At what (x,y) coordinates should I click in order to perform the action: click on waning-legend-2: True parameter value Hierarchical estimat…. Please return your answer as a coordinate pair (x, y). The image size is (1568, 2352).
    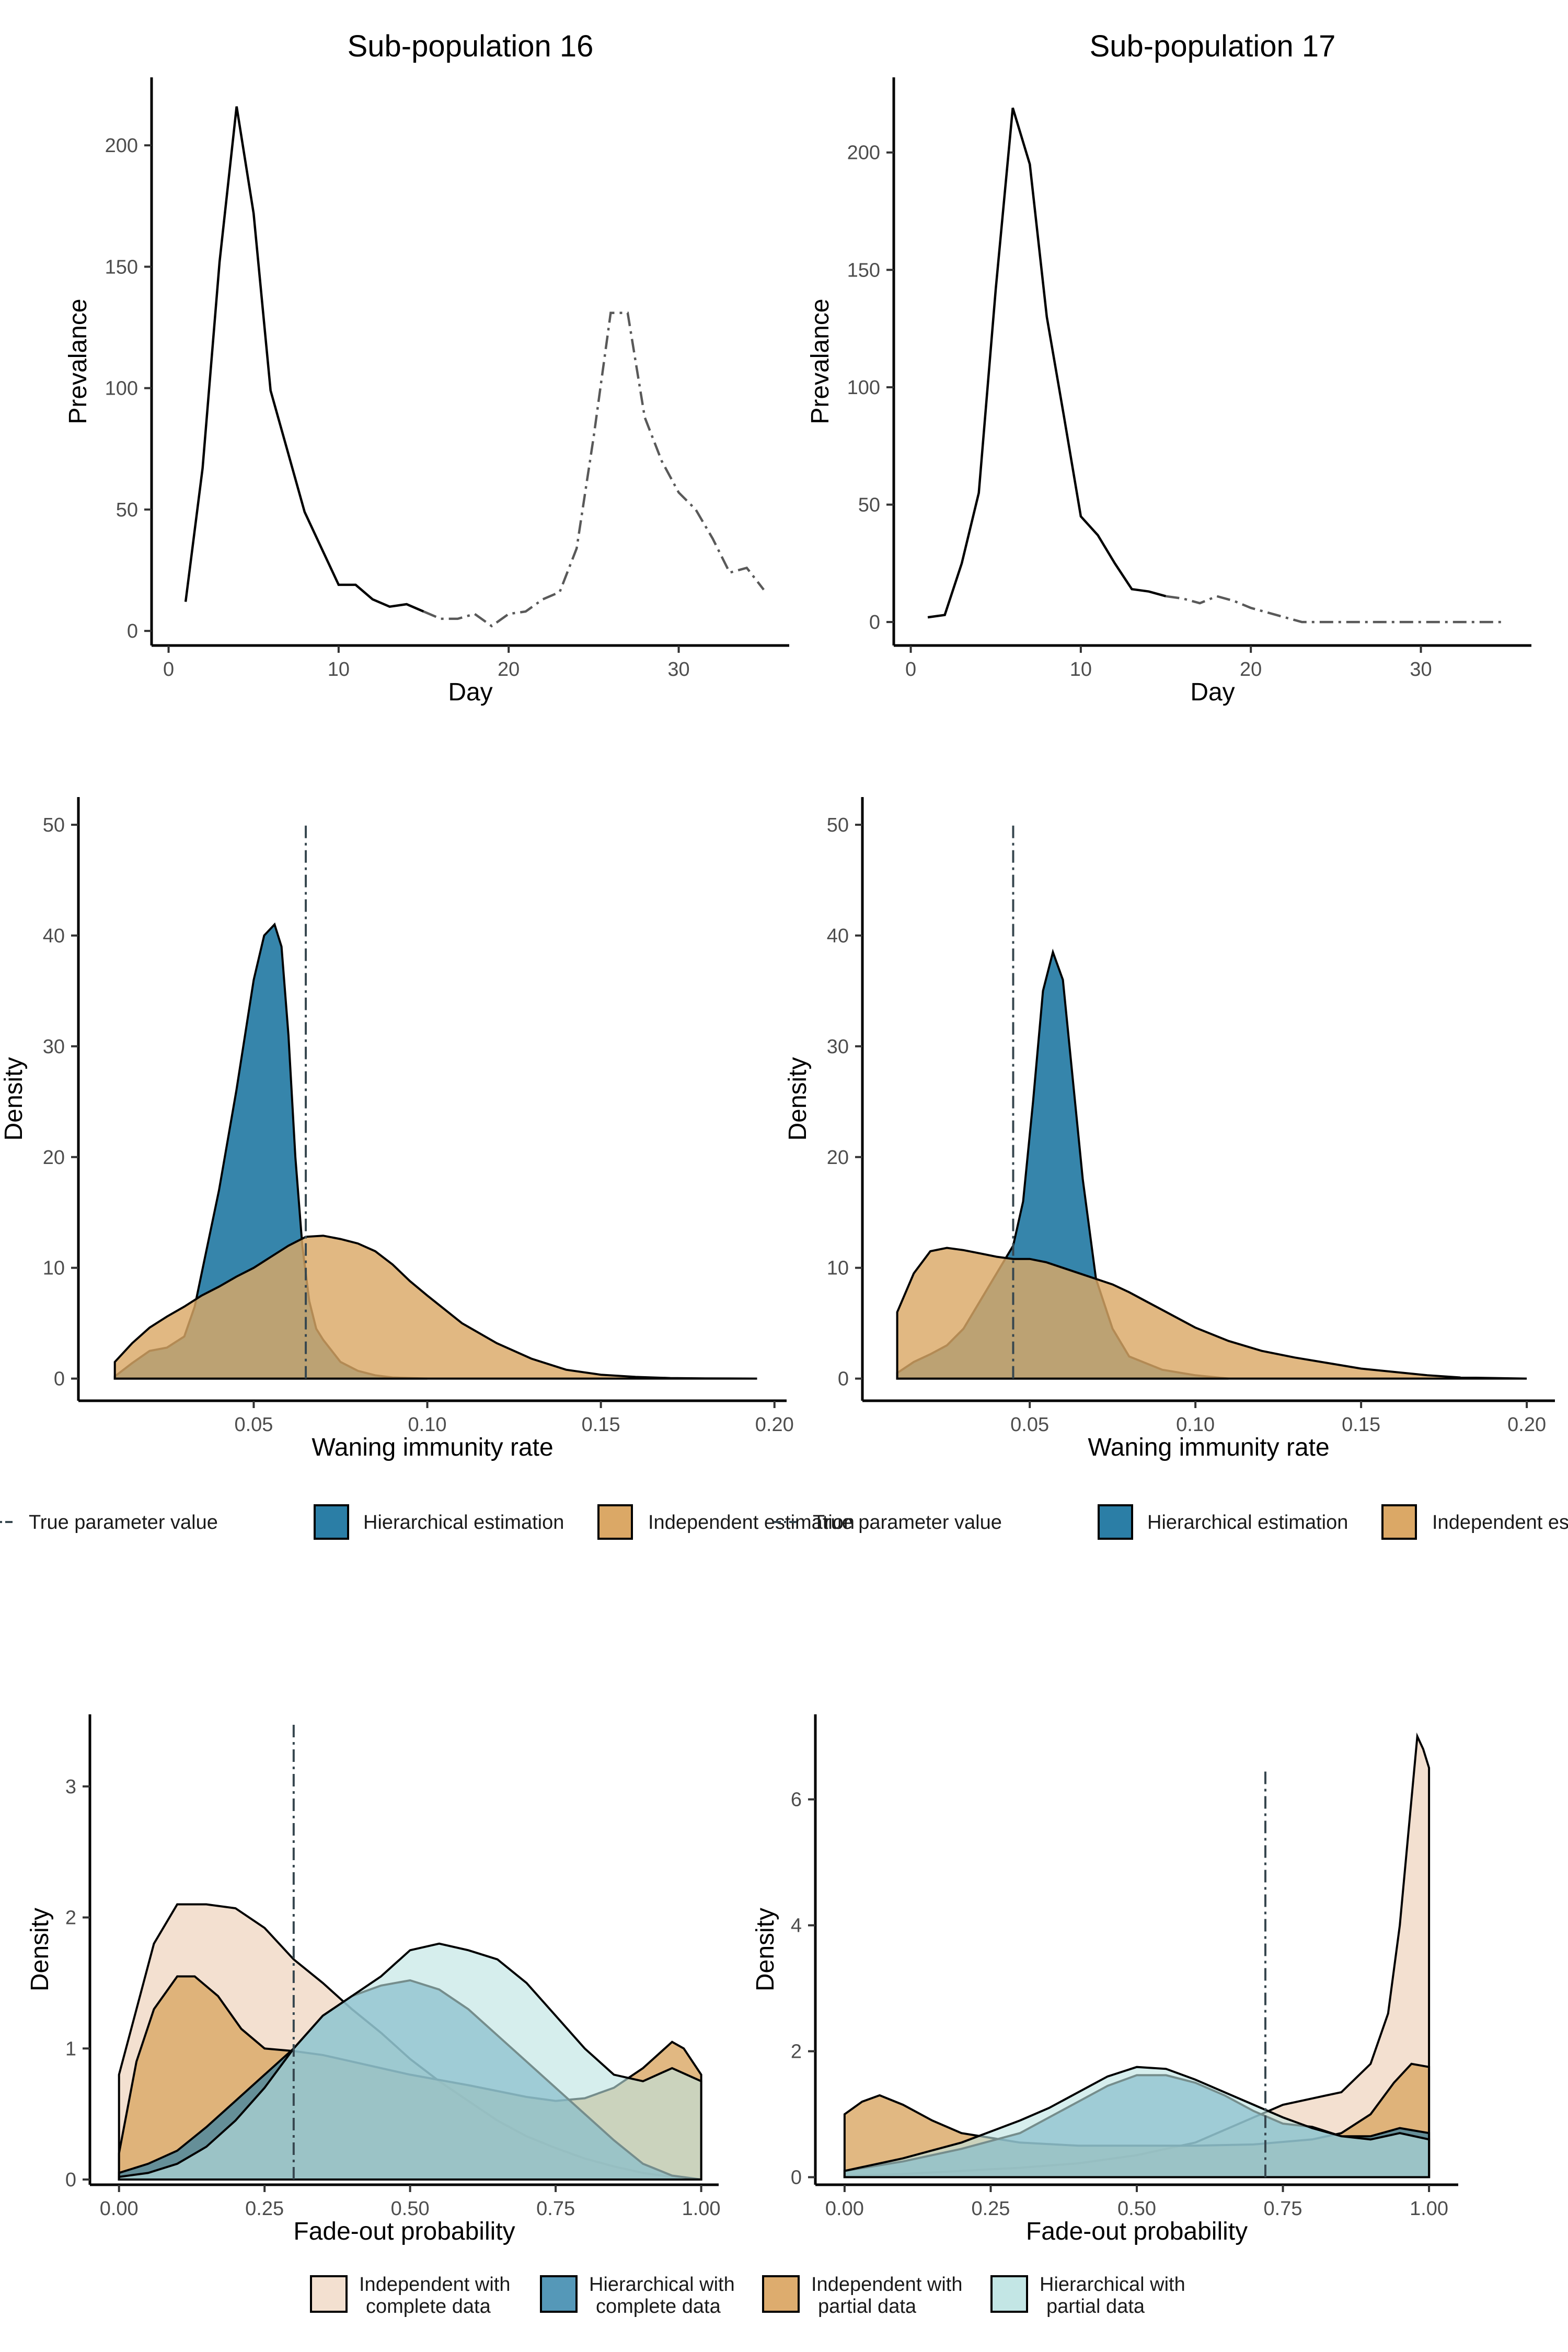
    Looking at the image, I should click on (1171, 1522).